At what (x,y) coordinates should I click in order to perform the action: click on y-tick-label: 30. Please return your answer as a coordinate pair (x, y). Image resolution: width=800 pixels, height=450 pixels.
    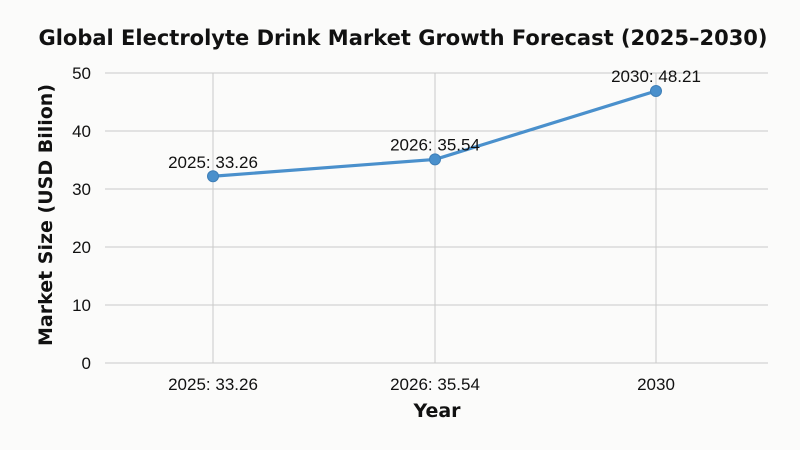
    Looking at the image, I should click on (81, 189).